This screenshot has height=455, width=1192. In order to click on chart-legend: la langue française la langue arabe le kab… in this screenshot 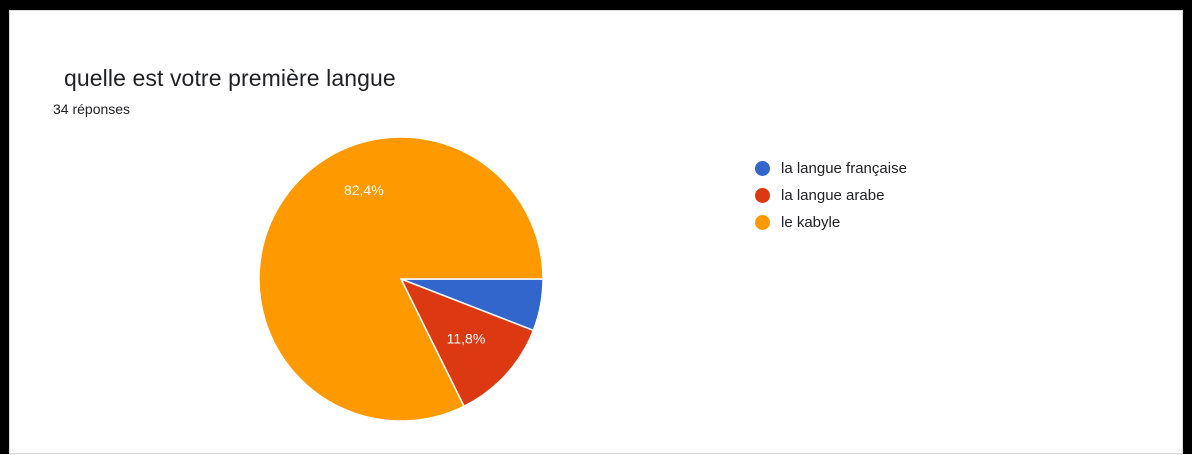, I will do `click(831, 195)`.